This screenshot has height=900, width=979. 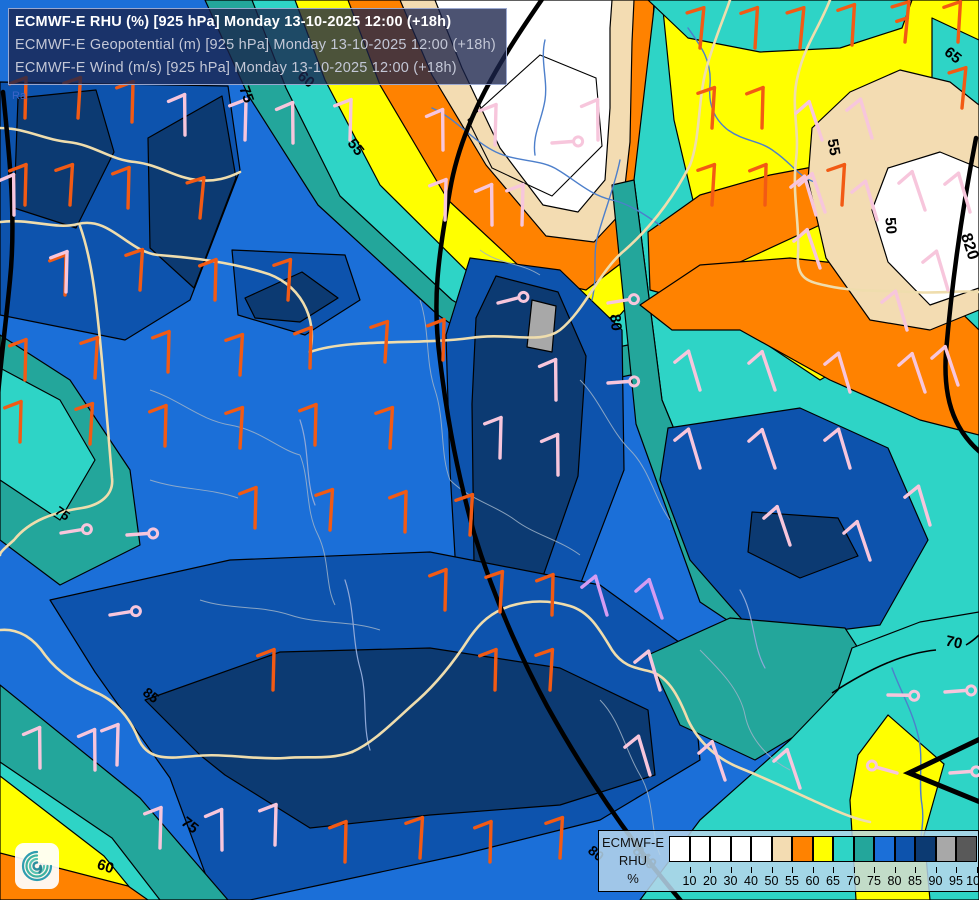 What do you see at coordinates (710, 881) in the screenshot?
I see `legend-tick-label: 20` at bounding box center [710, 881].